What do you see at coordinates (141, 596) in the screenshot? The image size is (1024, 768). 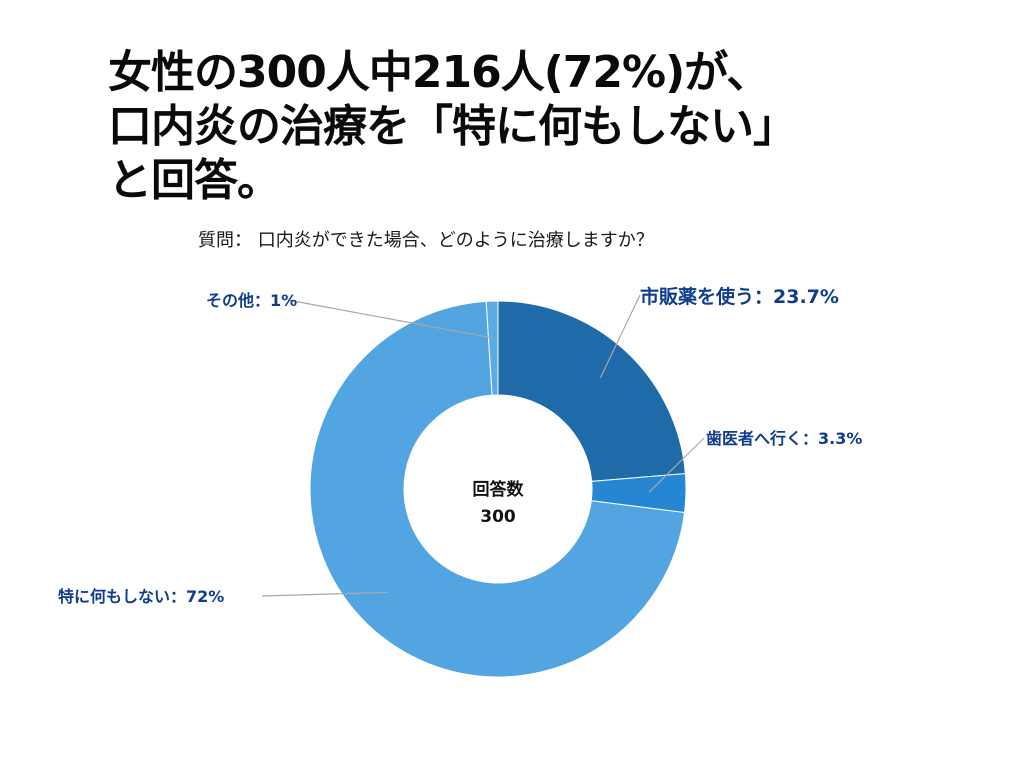 I see `slice-label-3: 特に何もしない：72%` at bounding box center [141, 596].